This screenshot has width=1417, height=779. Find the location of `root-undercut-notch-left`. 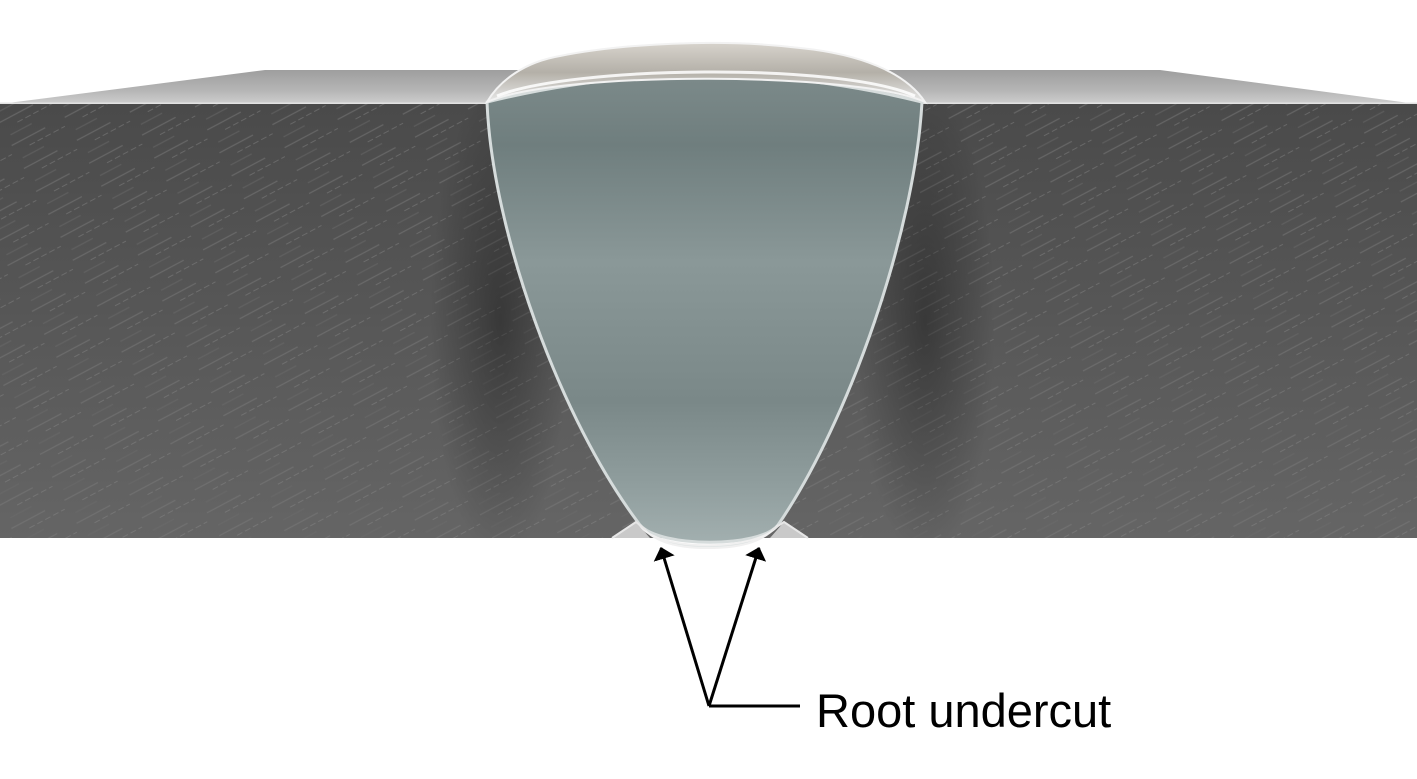

root-undercut-notch-left is located at coordinates (629, 529).